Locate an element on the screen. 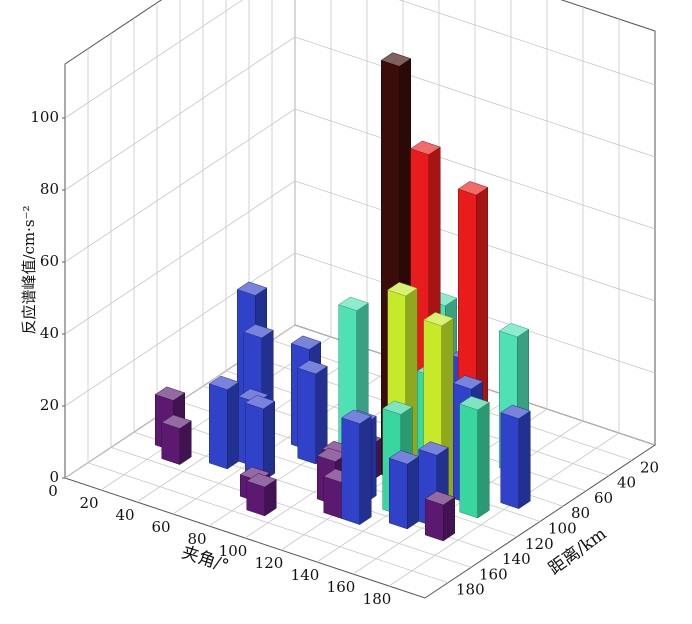  x-tick-label: 140 is located at coordinates (305, 575).